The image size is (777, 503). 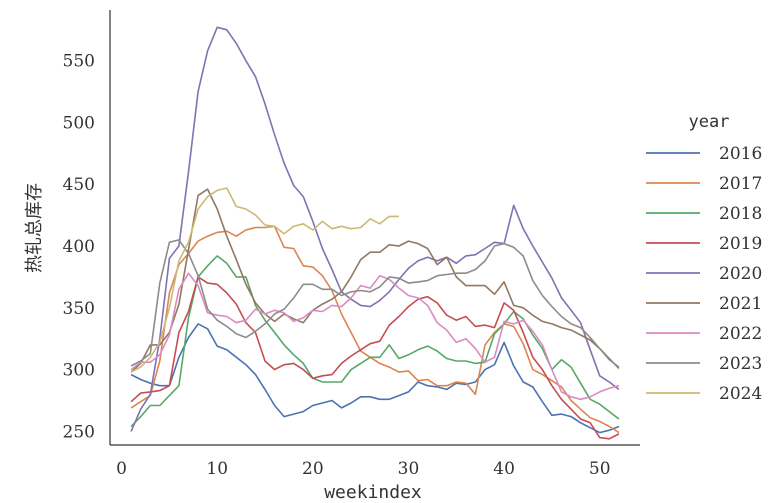 What do you see at coordinates (740, 154) in the screenshot?
I see `legend-label: 2016` at bounding box center [740, 154].